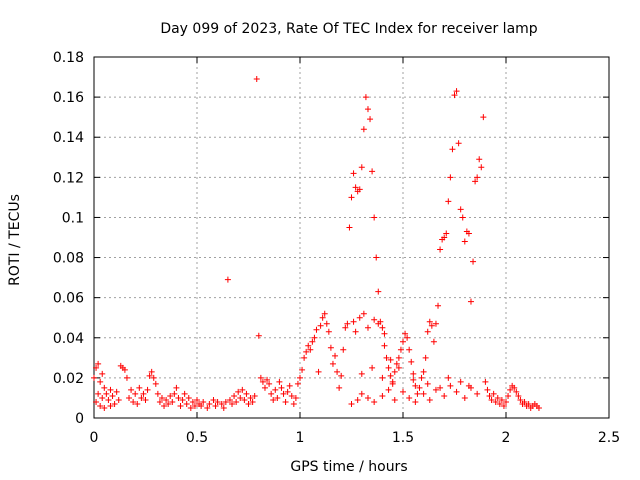  What do you see at coordinates (15, 240) in the screenshot?
I see `y-axis-label: ROTI / TECUs` at bounding box center [15, 240].